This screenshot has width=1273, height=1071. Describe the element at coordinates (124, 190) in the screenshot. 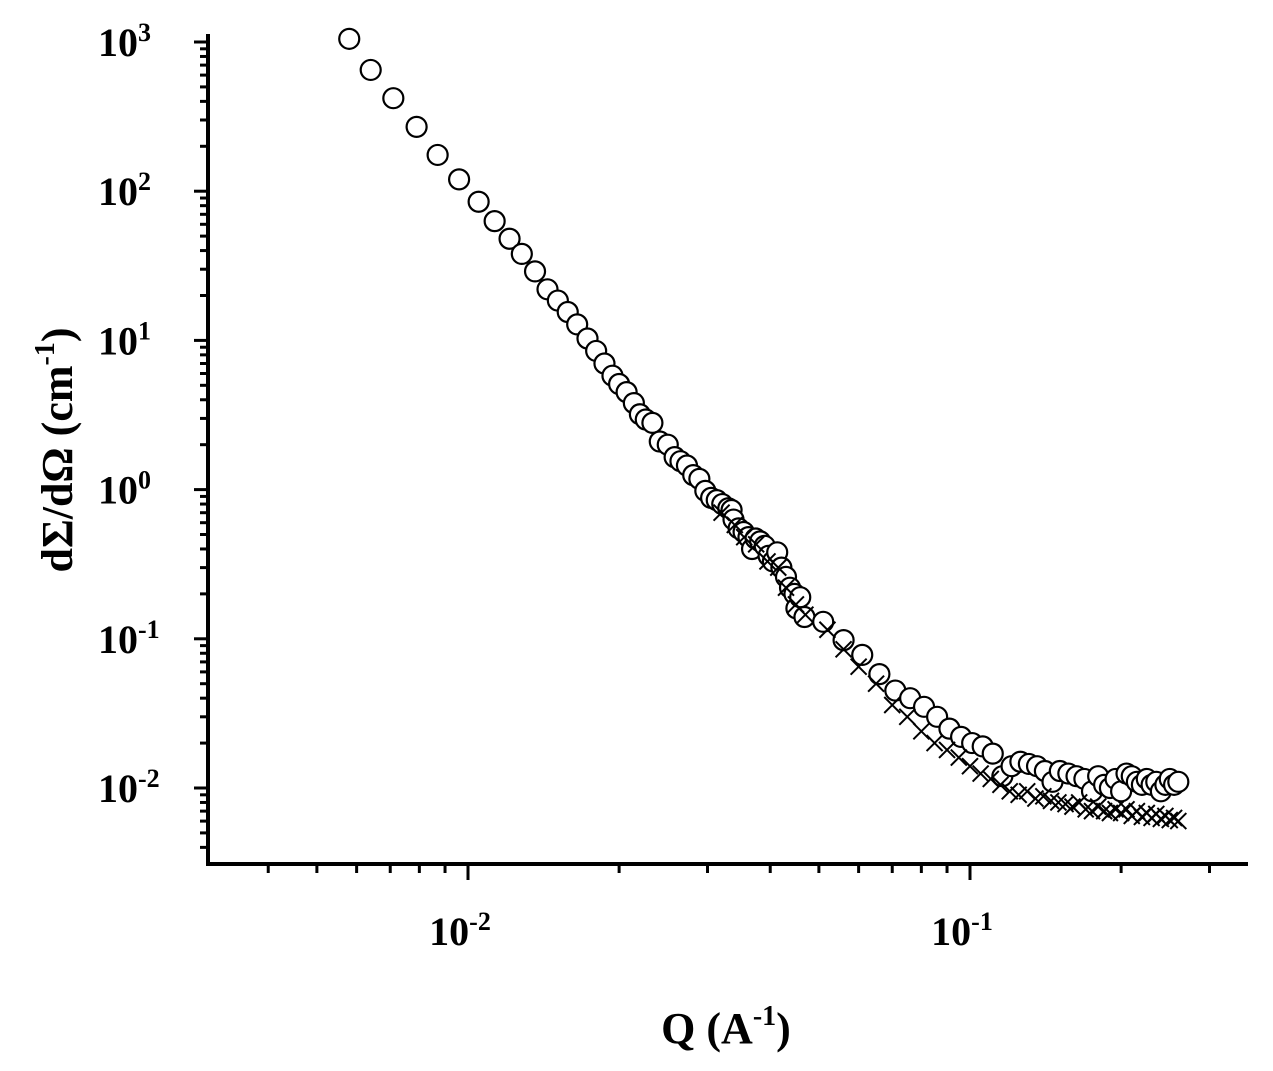

I see `y-tick-label: 10²` at that location.